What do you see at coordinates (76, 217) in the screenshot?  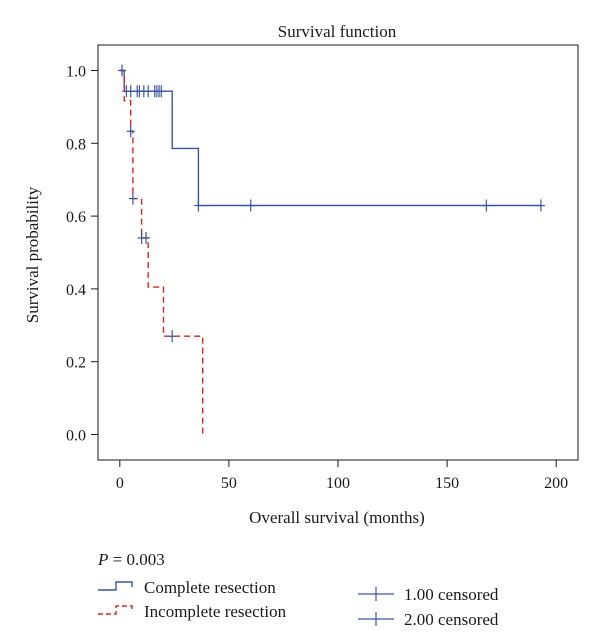 I see `y-tick-label: 0.6` at bounding box center [76, 217].